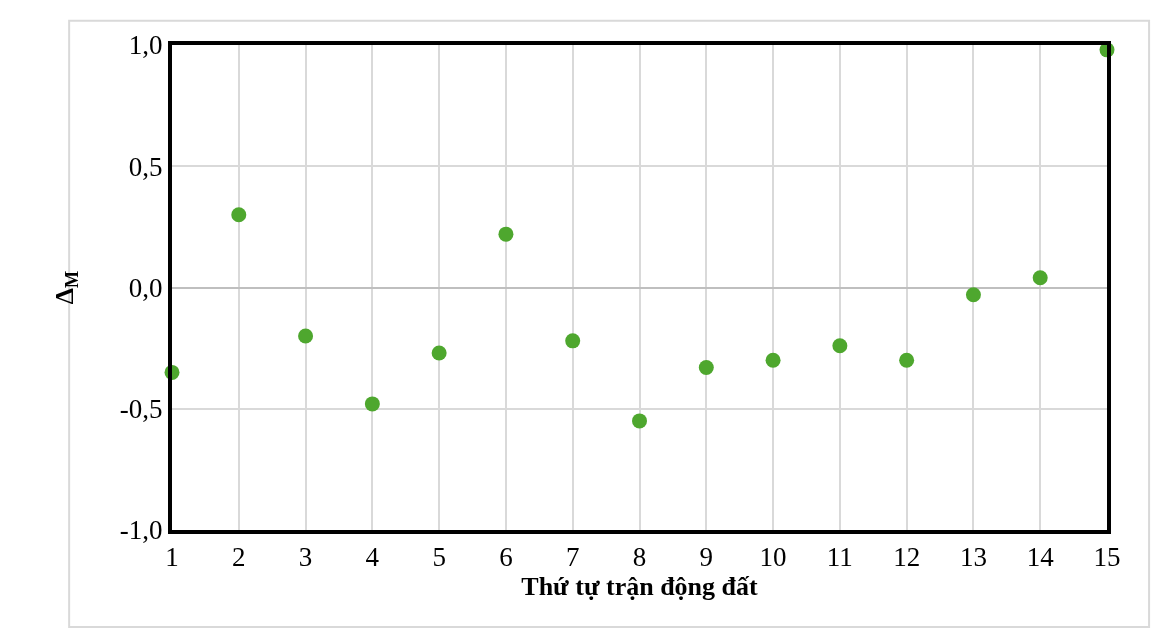  I want to click on x-tick-label: 2, so click(239, 557).